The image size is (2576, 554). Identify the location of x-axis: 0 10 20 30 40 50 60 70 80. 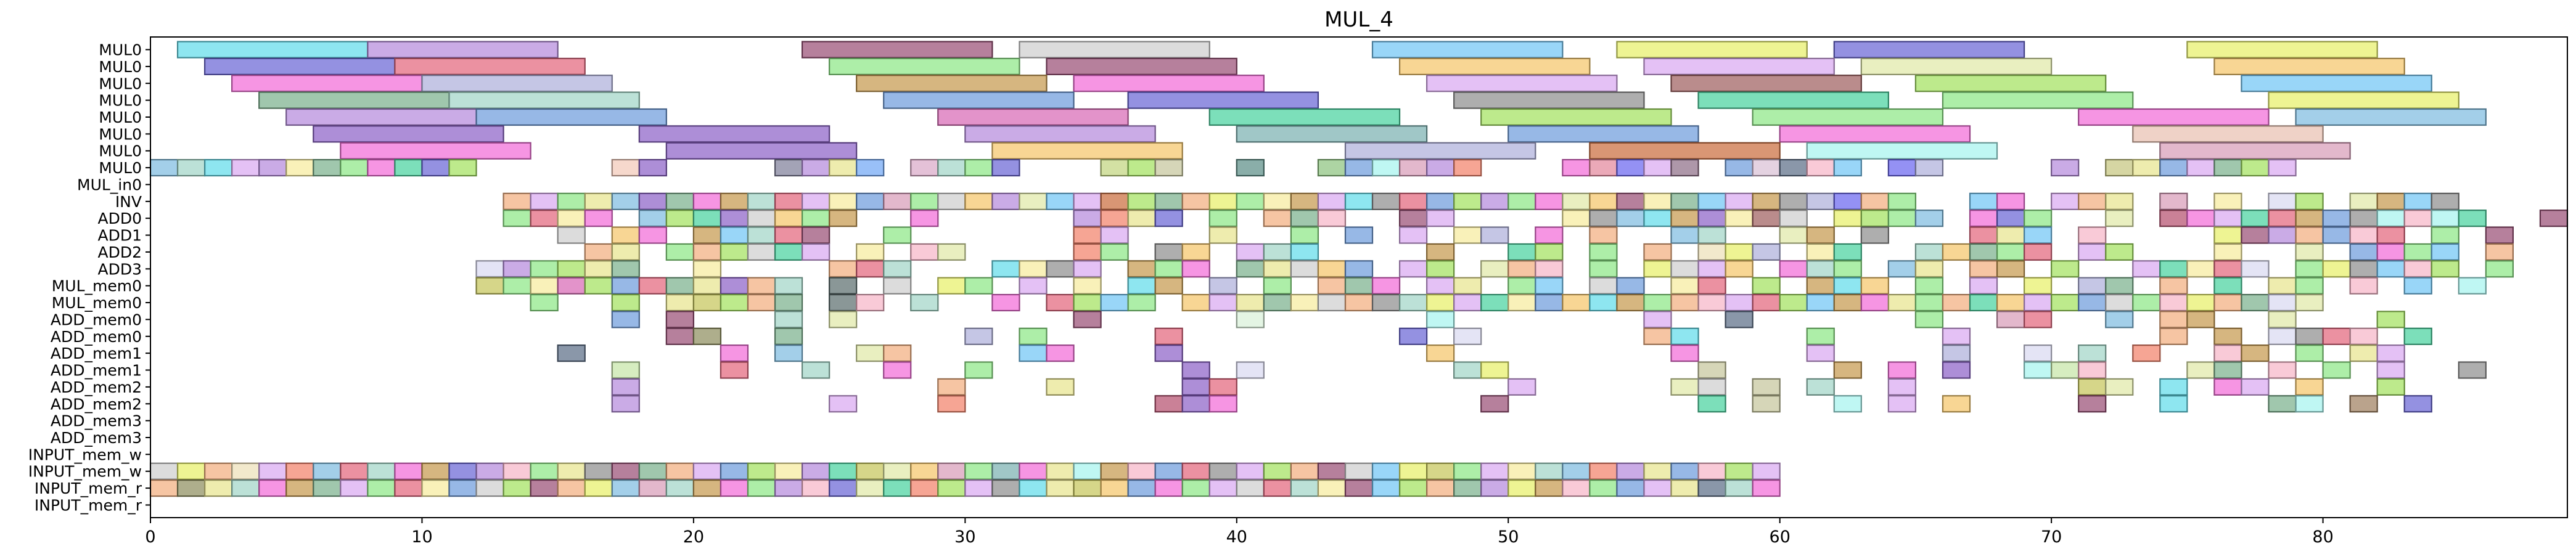
(1239, 532).